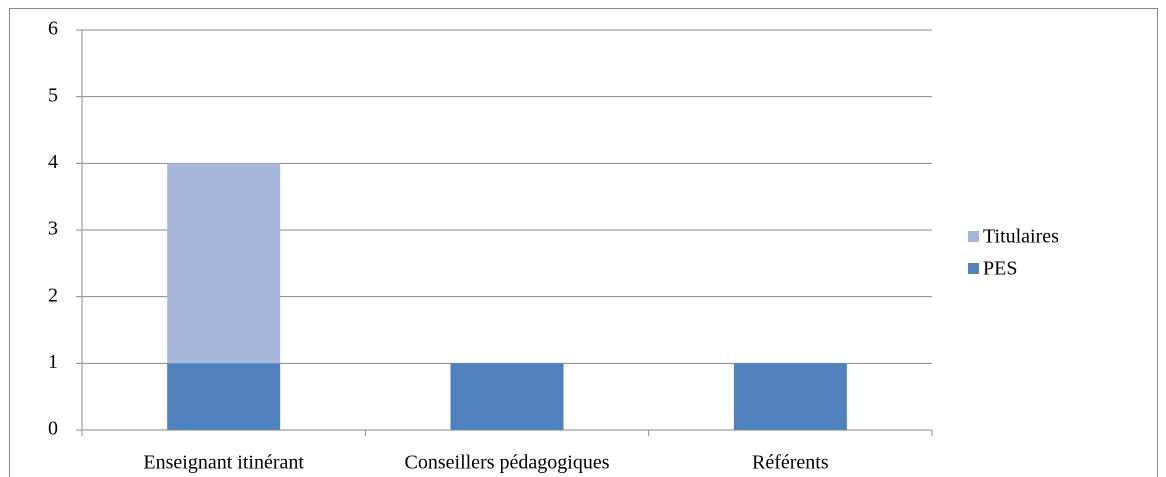  Describe the element at coordinates (53, 295) in the screenshot. I see `y-tick-label: 2` at that location.